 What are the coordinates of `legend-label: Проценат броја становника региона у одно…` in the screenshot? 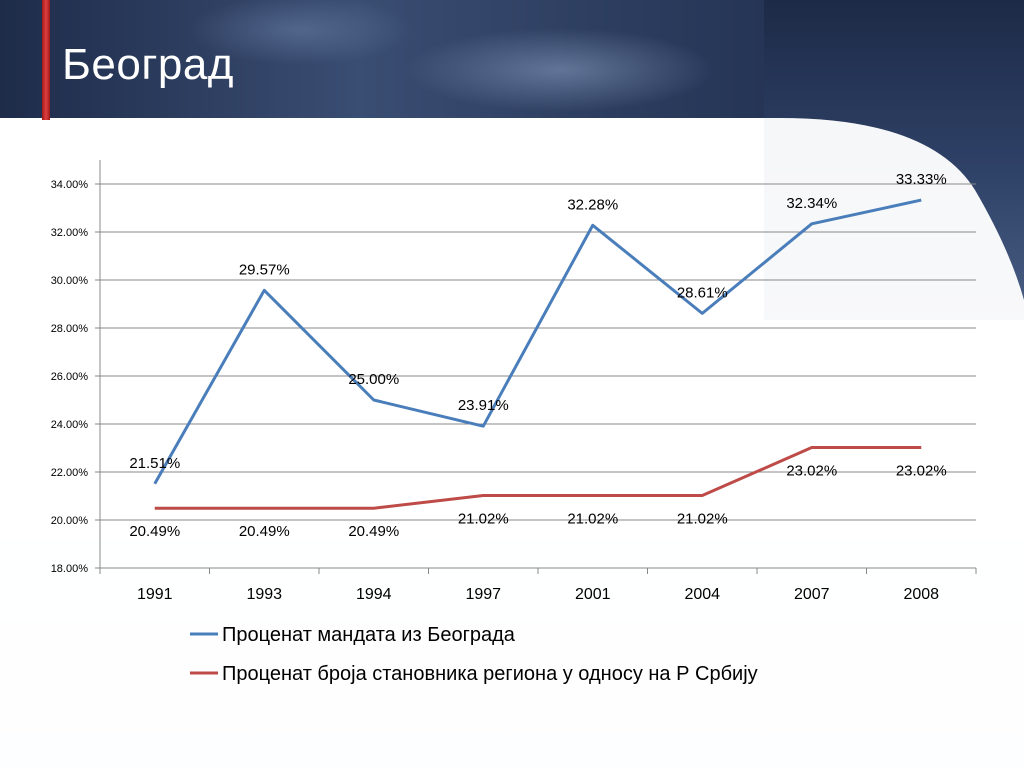 It's located at (490, 674).